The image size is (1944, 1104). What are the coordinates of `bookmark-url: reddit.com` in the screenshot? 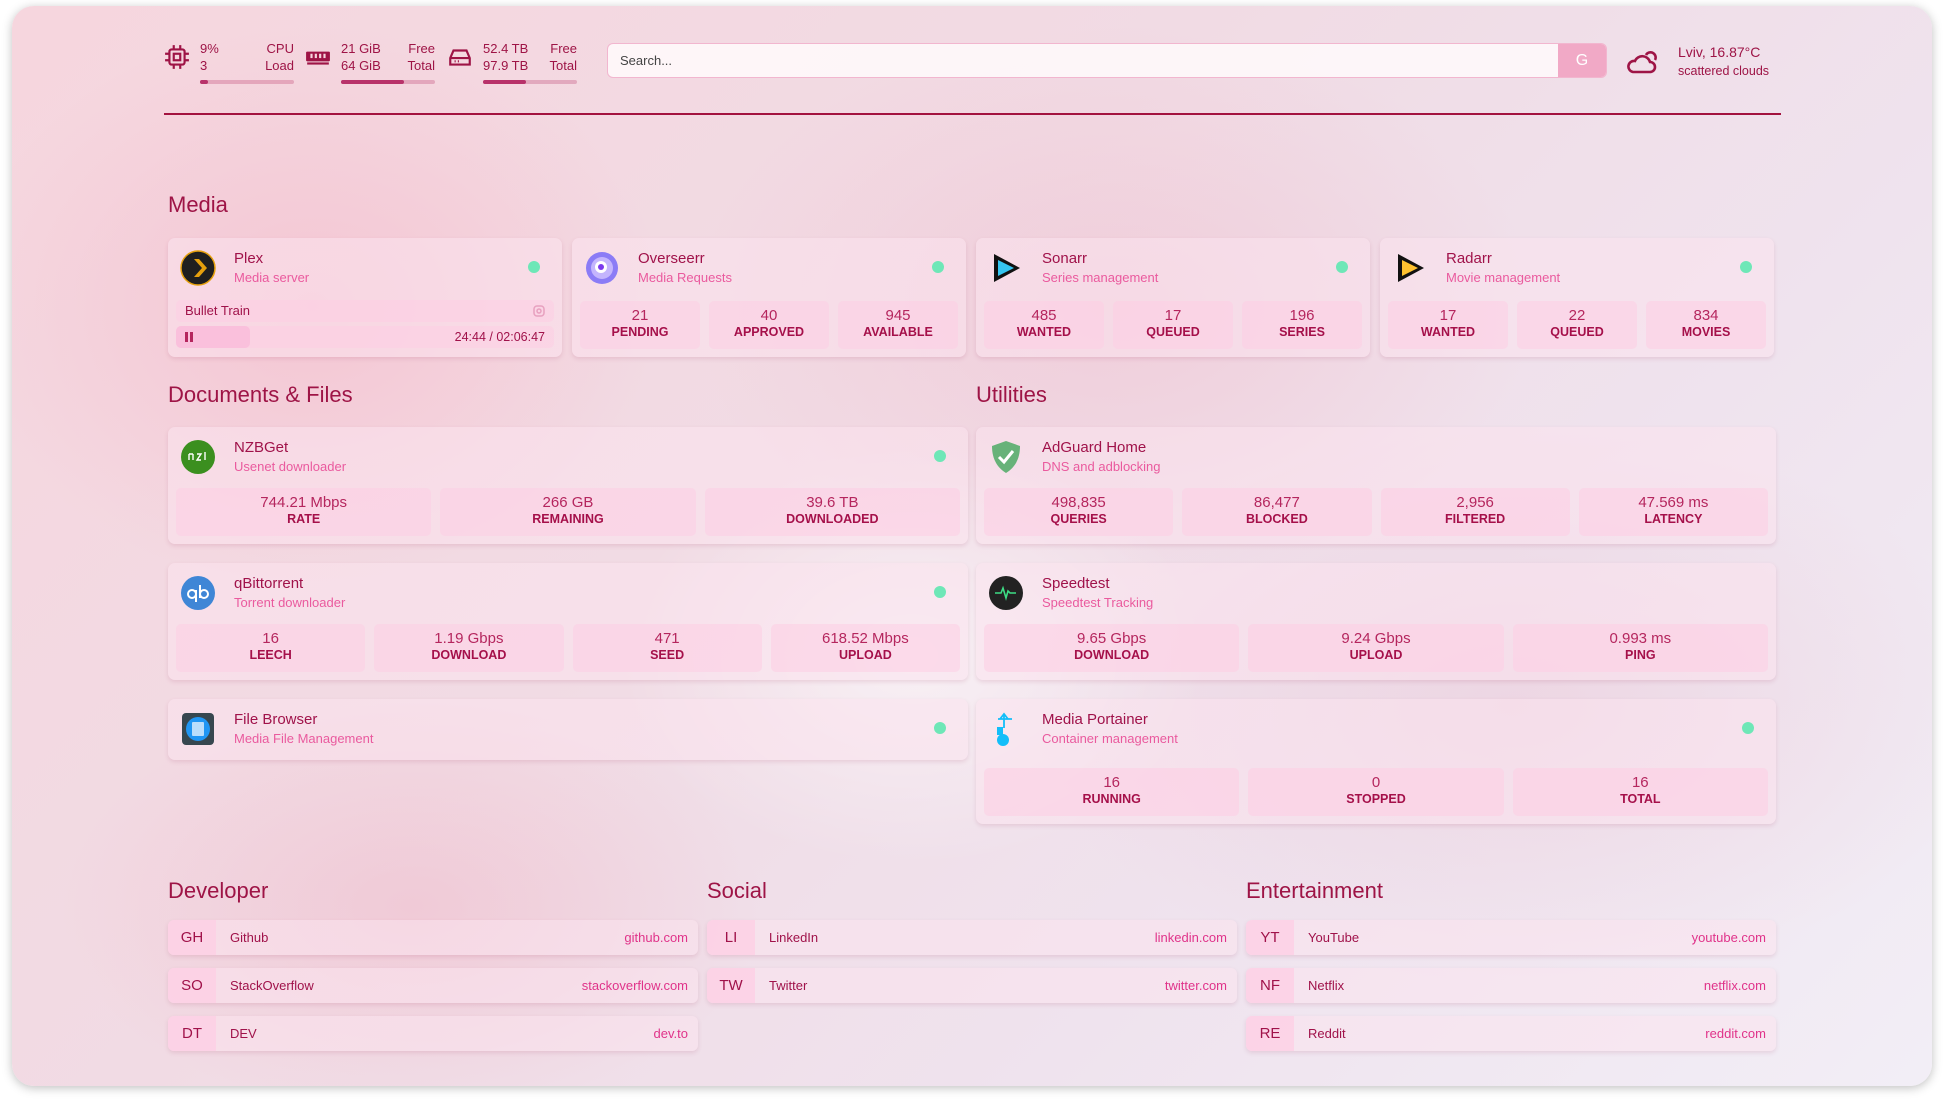 It's located at (1735, 1033).